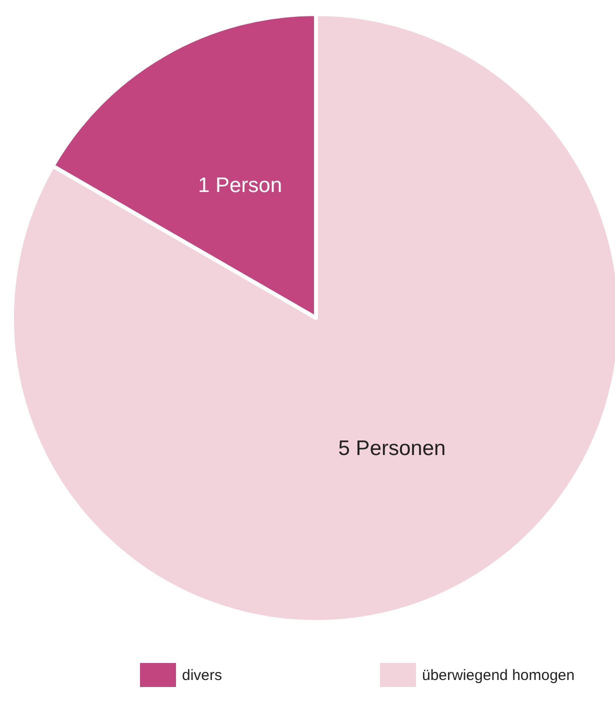 This screenshot has height=726, width=615. I want to click on data-label: 5 Personen, so click(392, 448).